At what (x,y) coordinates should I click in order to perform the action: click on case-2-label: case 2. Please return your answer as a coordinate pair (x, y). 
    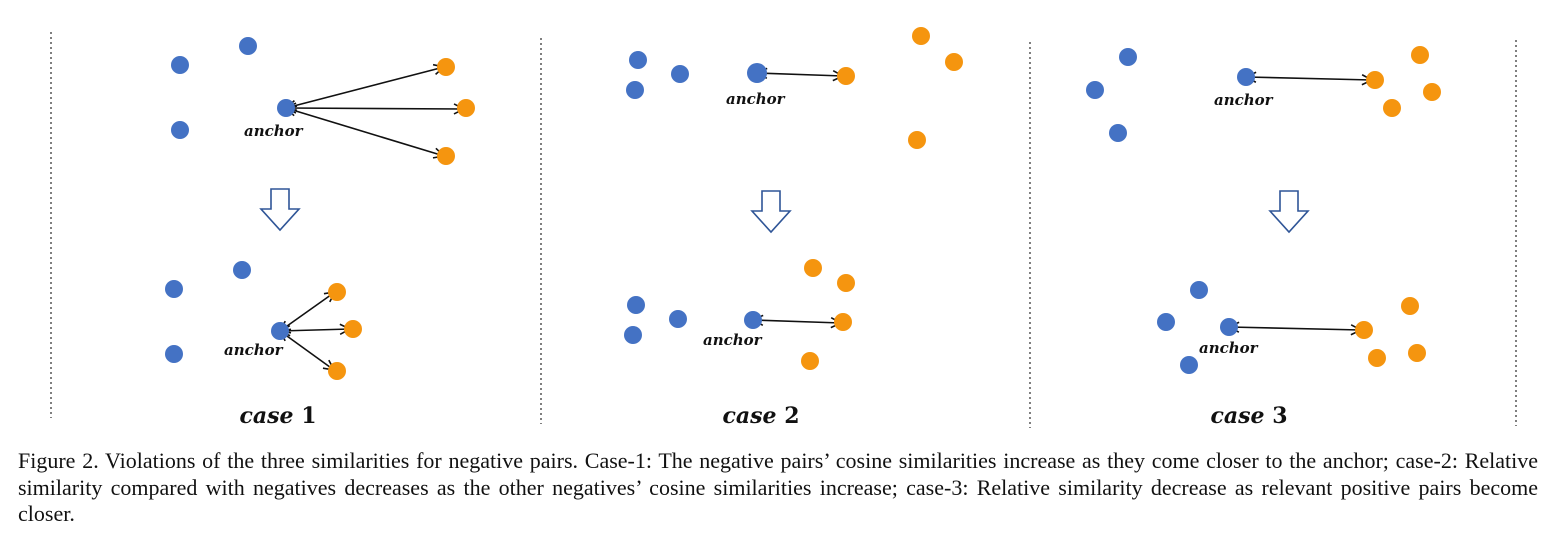
    Looking at the image, I should click on (761, 416).